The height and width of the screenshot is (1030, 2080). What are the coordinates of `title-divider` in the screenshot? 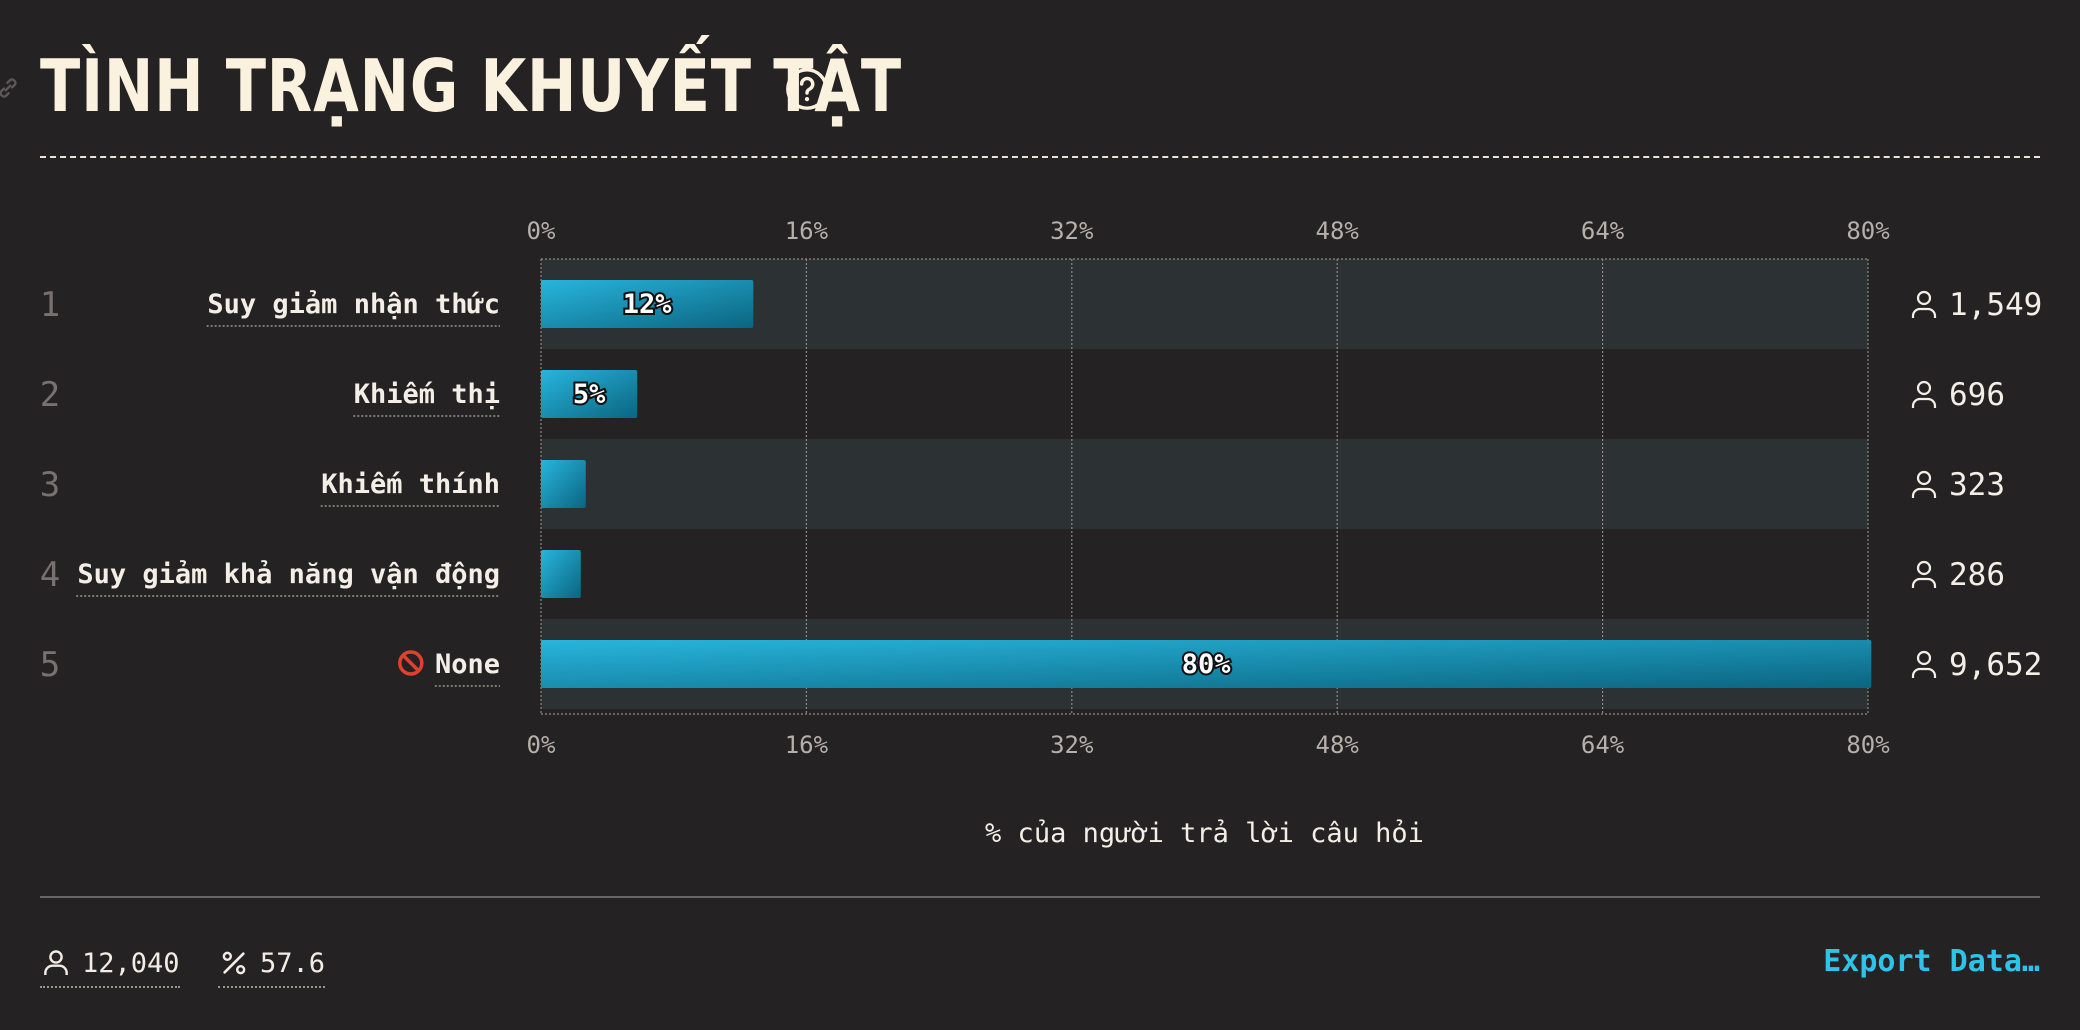 It's located at (1040, 157).